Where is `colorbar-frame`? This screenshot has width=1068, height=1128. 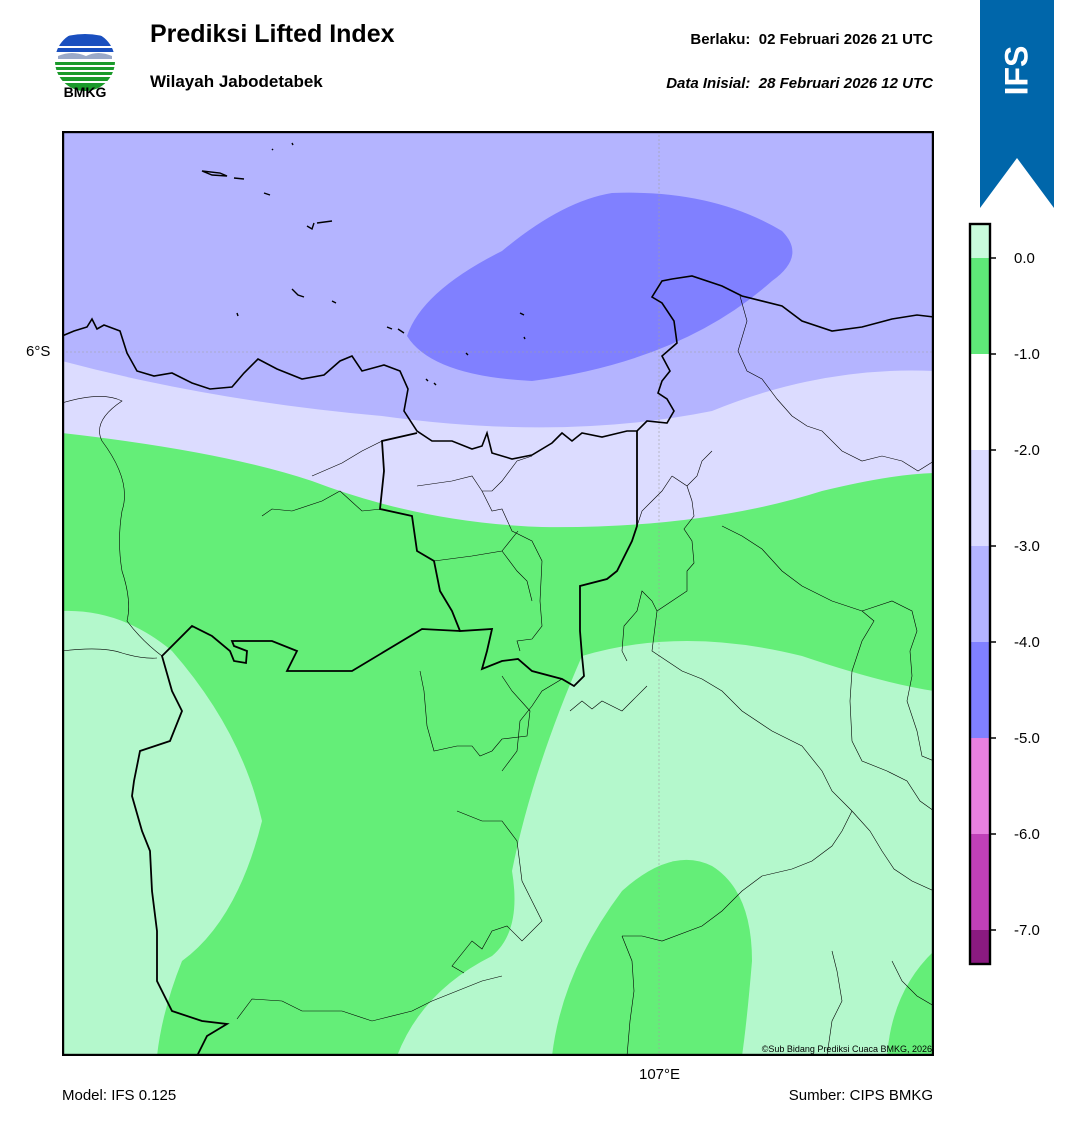 colorbar-frame is located at coordinates (980, 594).